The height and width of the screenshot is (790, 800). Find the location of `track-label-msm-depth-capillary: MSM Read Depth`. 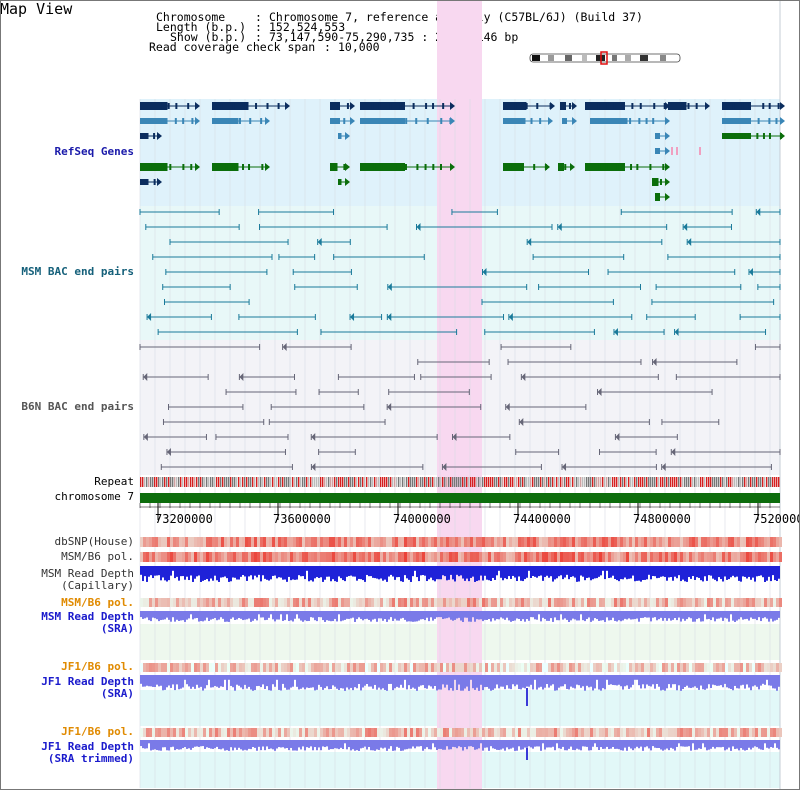

track-label-msm-depth-capillary: MSM Read Depth is located at coordinates (87, 573).